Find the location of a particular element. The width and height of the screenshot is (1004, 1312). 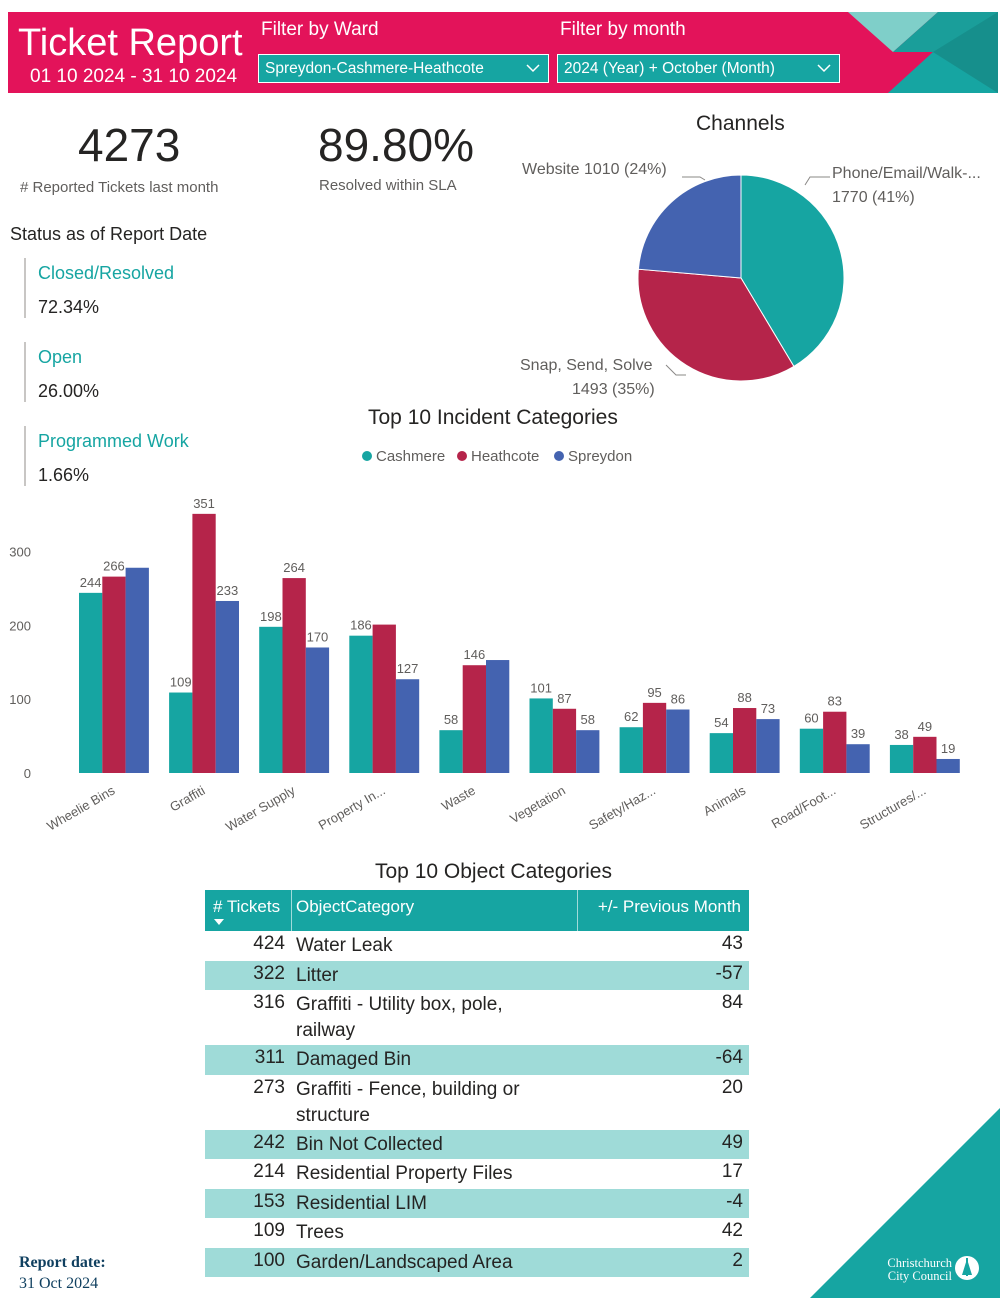

council-logo-text: Christchurch City Council is located at coordinates (902, 1270).